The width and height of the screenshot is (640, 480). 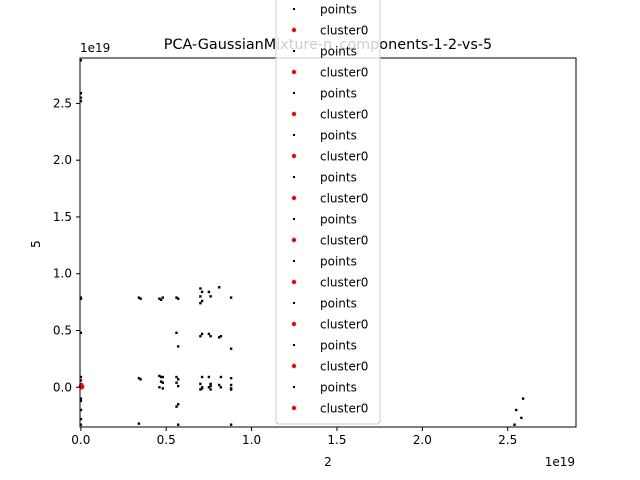 I want to click on y-tick-label: 1.5, so click(x=62, y=217).